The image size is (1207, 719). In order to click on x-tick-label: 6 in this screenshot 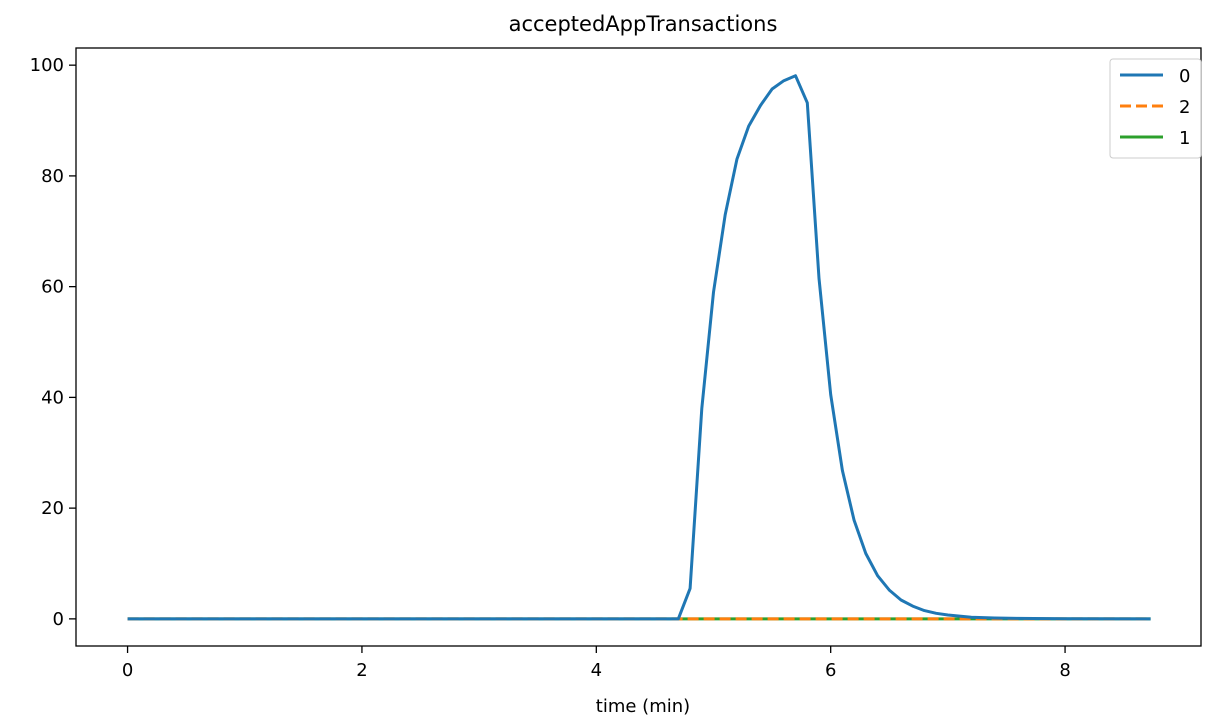, I will do `click(830, 670)`.